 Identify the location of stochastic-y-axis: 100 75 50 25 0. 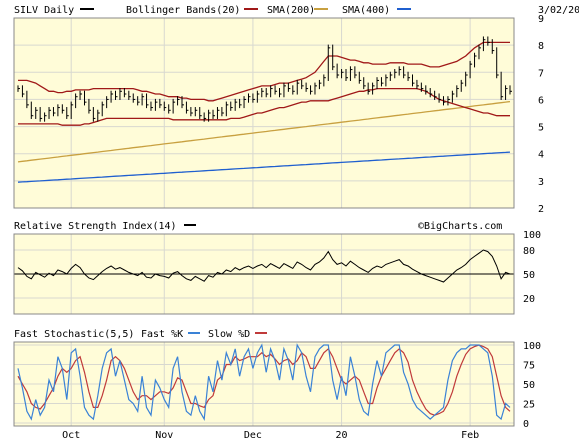
(532, 385).